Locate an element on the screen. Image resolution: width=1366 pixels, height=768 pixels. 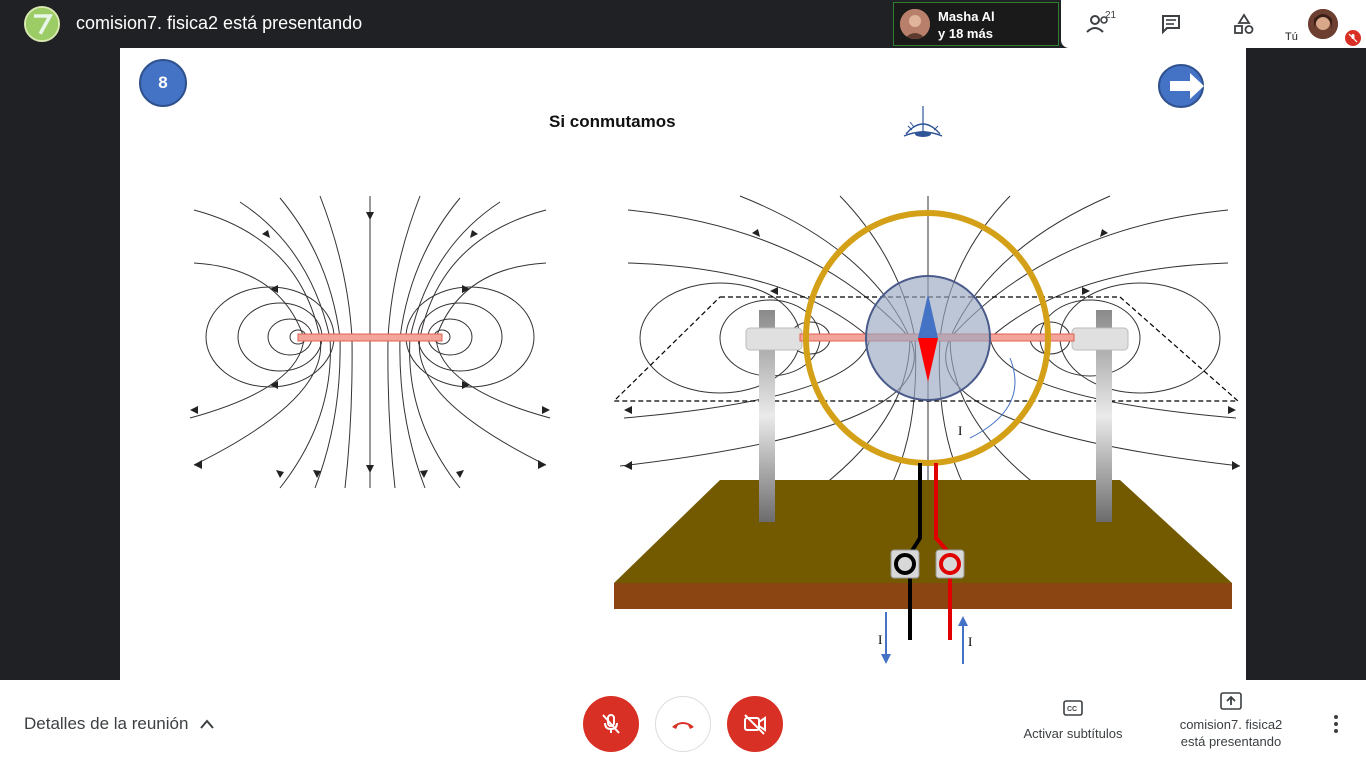
presenting-line2: está presentando is located at coordinates (1231, 741).